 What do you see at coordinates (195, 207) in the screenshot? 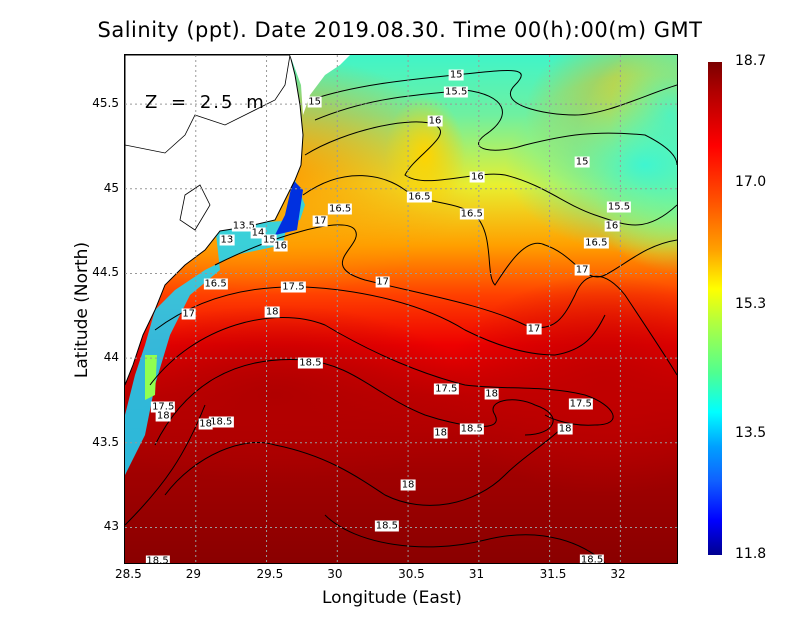
I see `land-lake-coast` at bounding box center [195, 207].